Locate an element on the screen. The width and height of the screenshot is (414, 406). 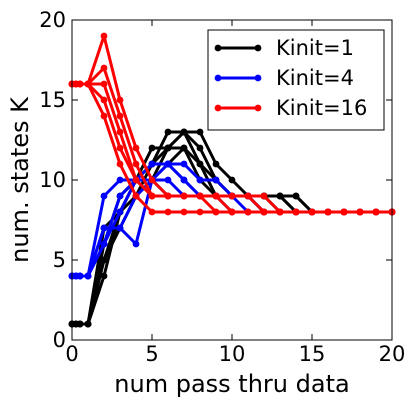
x-tick-label: 20 is located at coordinates (392, 354).